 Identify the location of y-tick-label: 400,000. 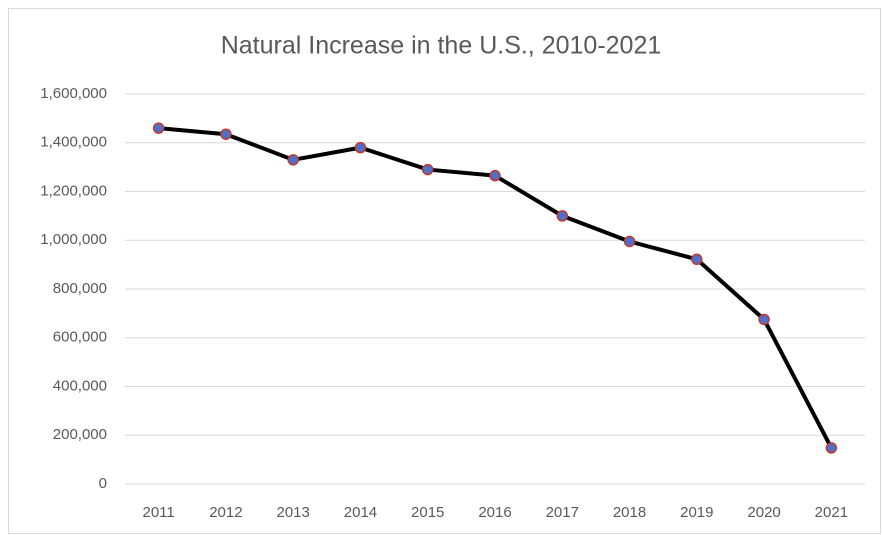
(80, 385).